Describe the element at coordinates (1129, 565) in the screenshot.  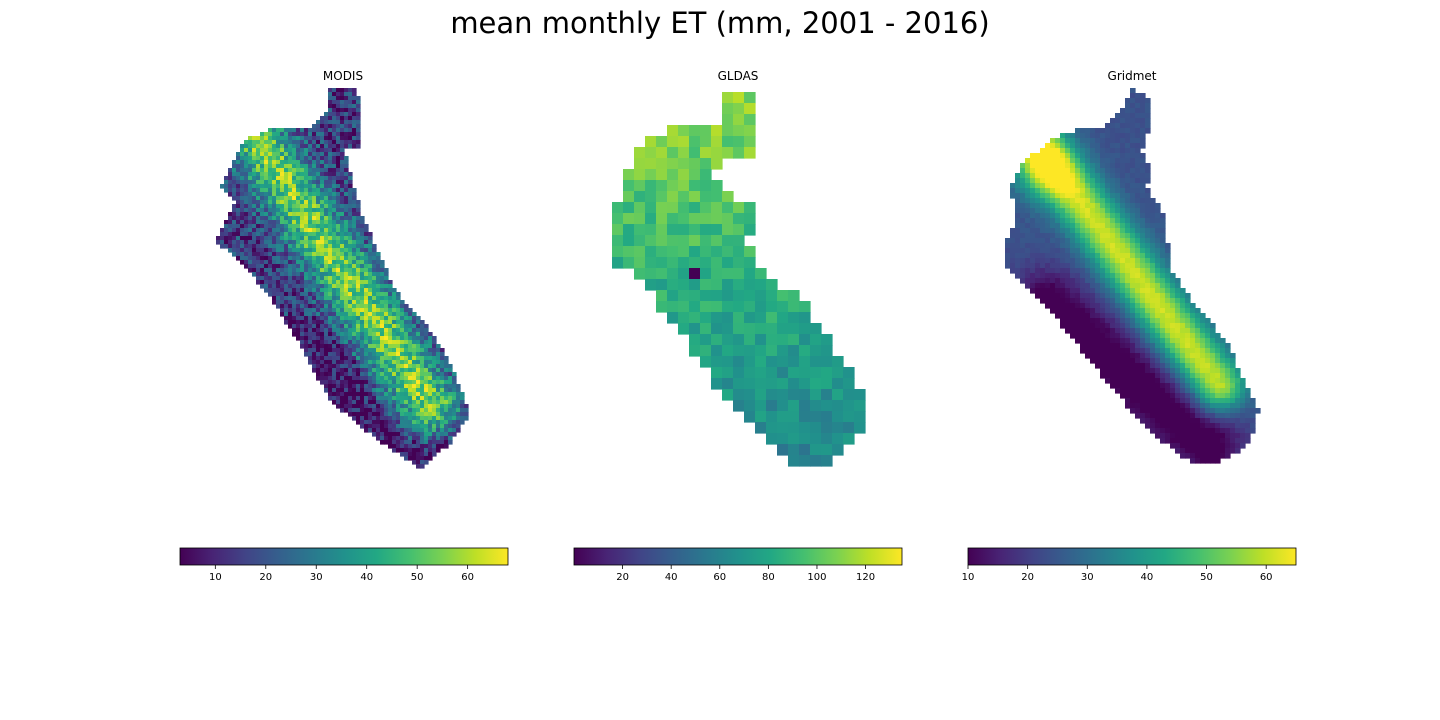
I see `colorbar-gridmet: 10 20 30 40 50 60` at that location.